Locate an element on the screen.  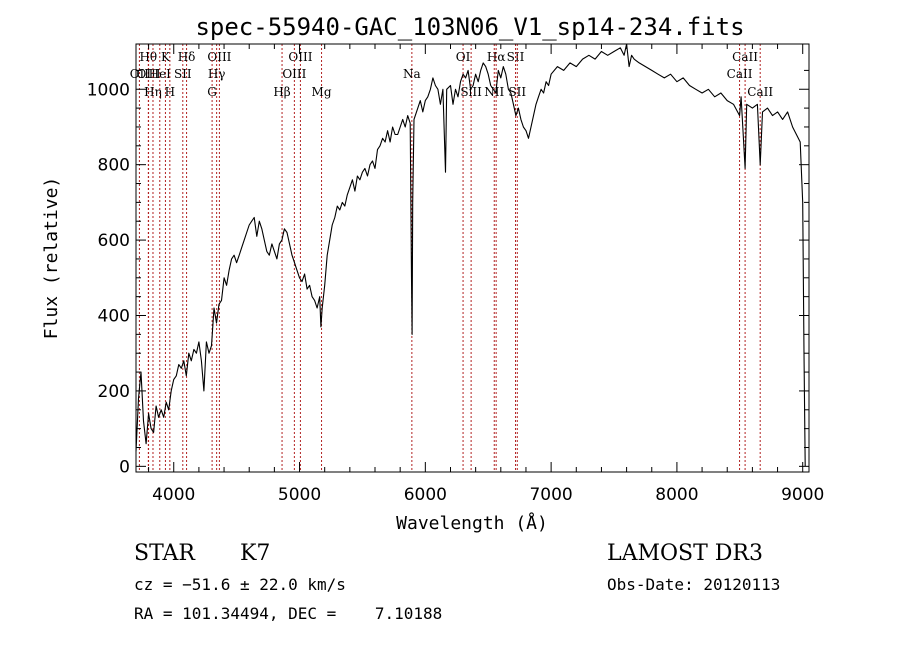
line-label-13: OIII is located at coordinates (294, 74).